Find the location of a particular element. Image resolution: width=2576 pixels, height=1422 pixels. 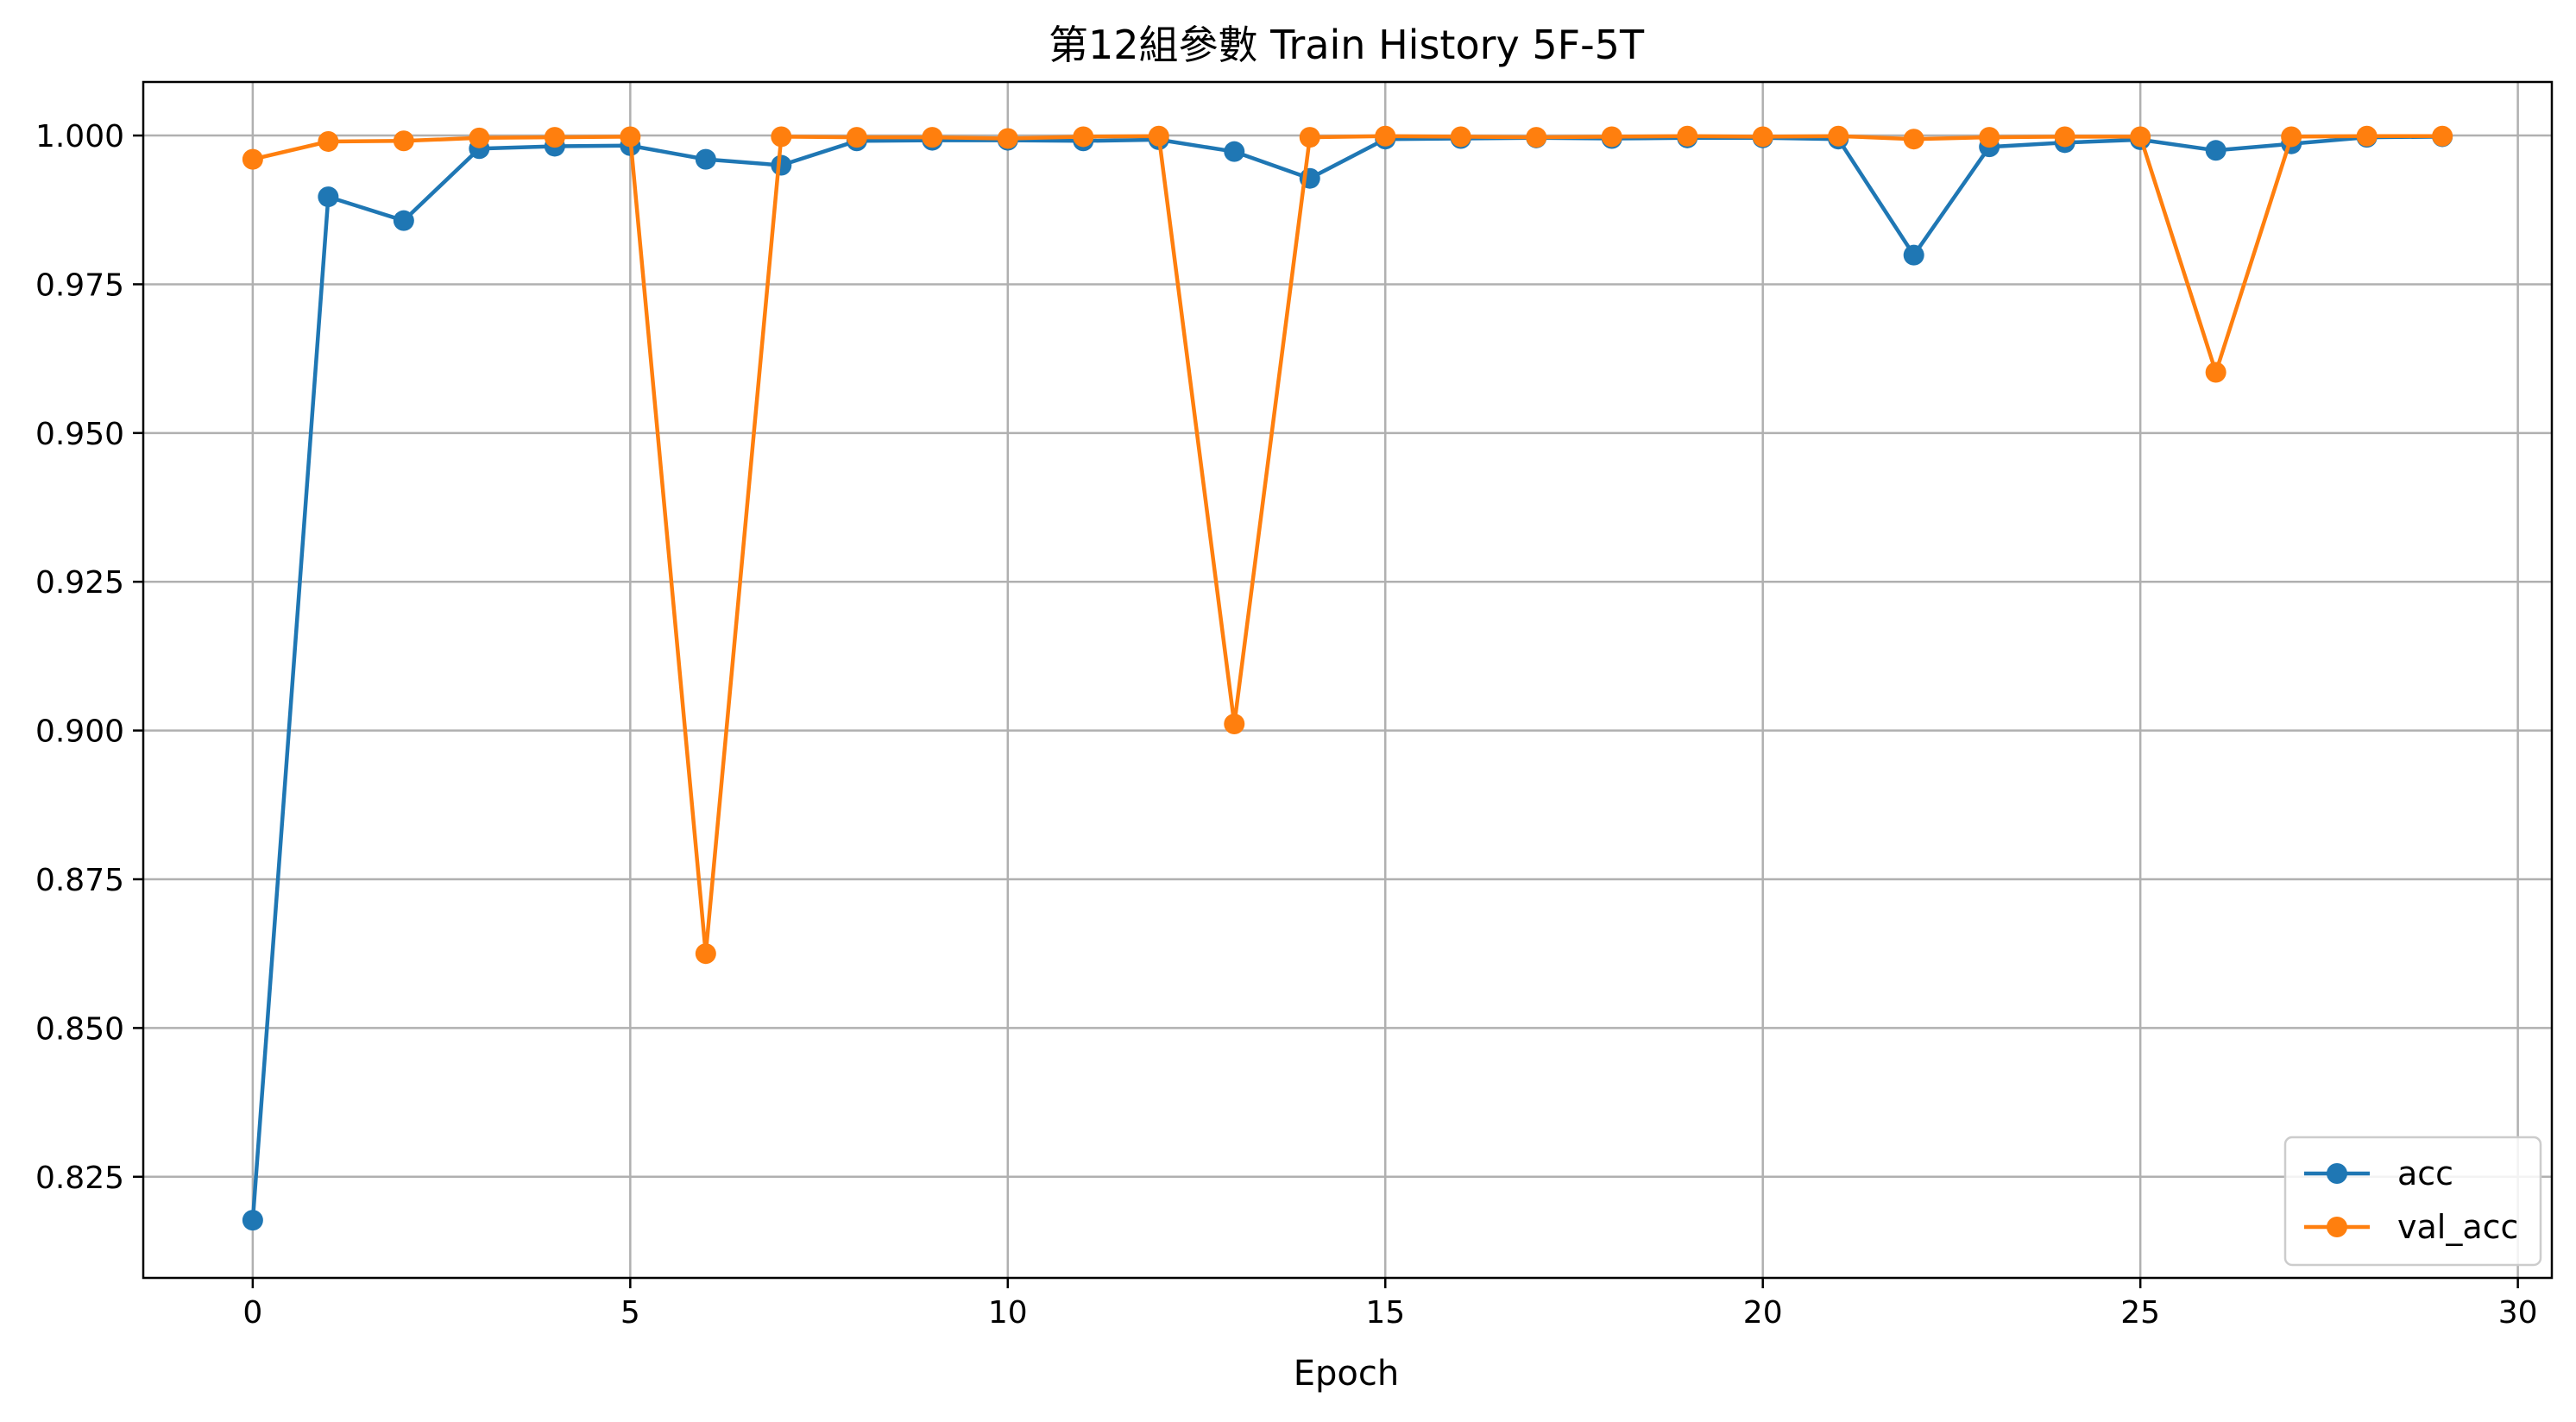

y-tick-label: 0.975 is located at coordinates (79, 285).